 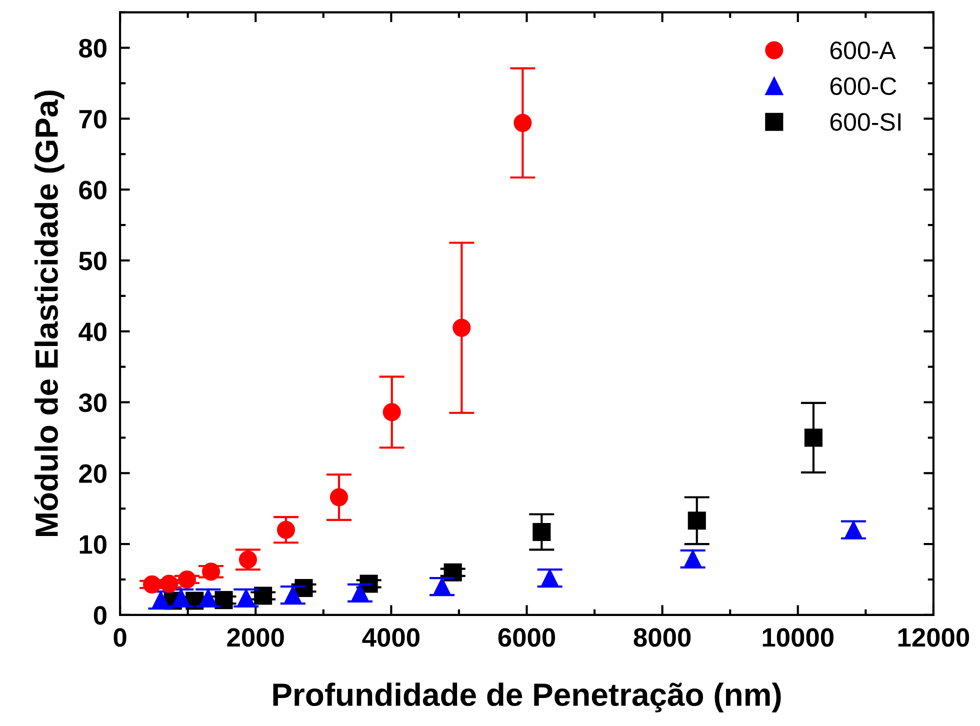 I want to click on x-tick-label: 8000, so click(x=662, y=637).